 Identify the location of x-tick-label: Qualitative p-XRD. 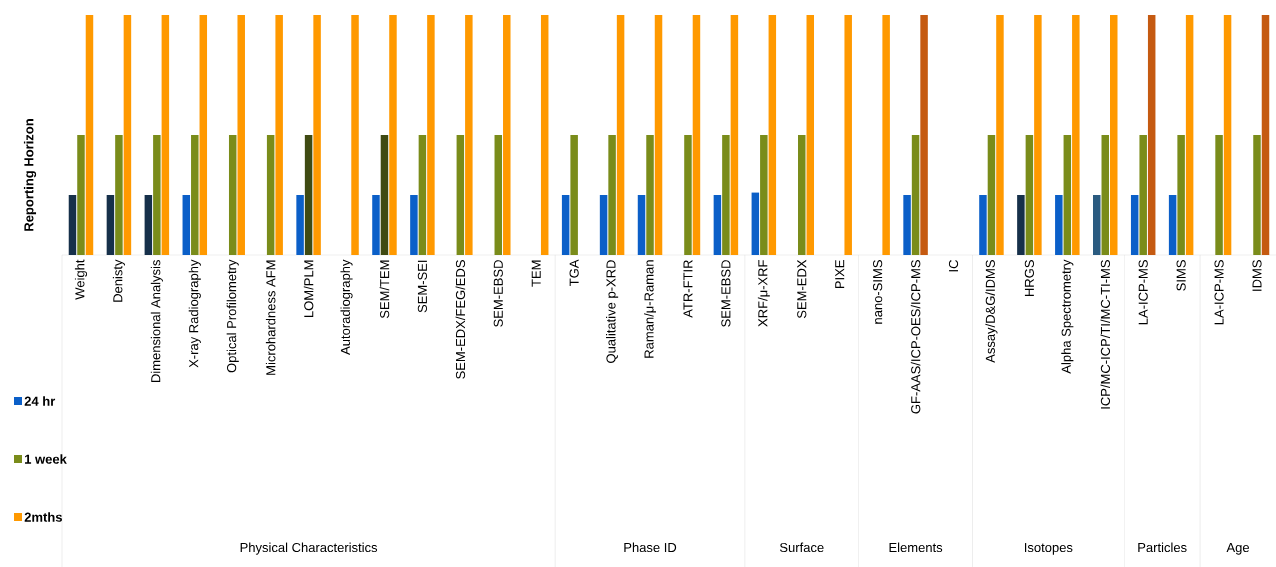
(612, 311).